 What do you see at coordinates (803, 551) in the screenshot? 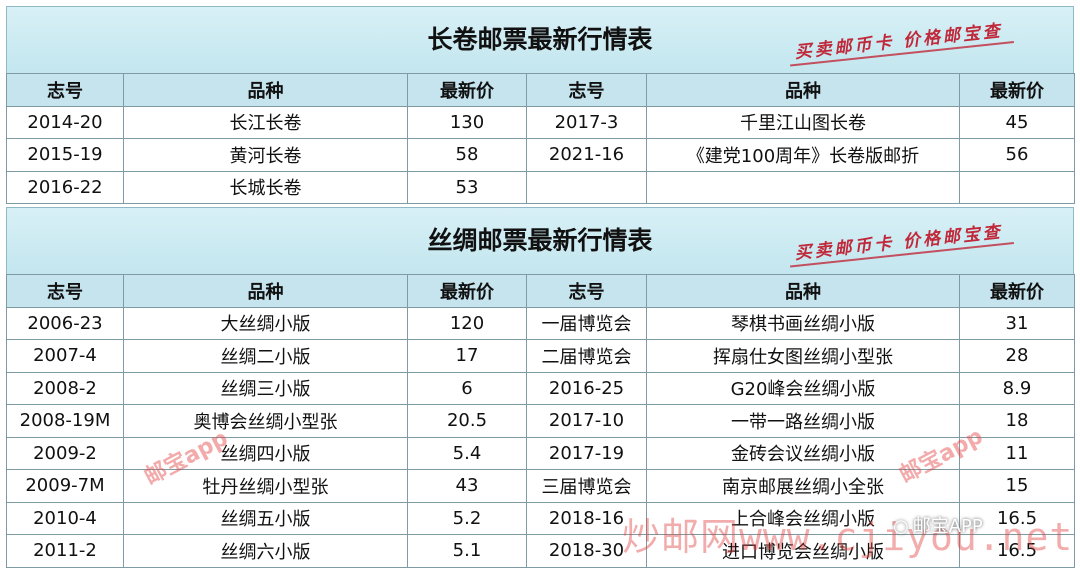
I see `cell-variety: 进口博览会丝绸小版` at bounding box center [803, 551].